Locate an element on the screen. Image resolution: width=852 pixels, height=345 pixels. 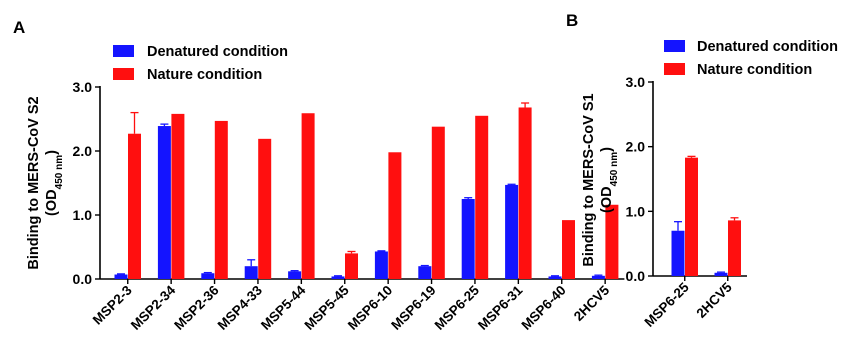
x-tick-label: MSP6-10 is located at coordinates (370, 308).